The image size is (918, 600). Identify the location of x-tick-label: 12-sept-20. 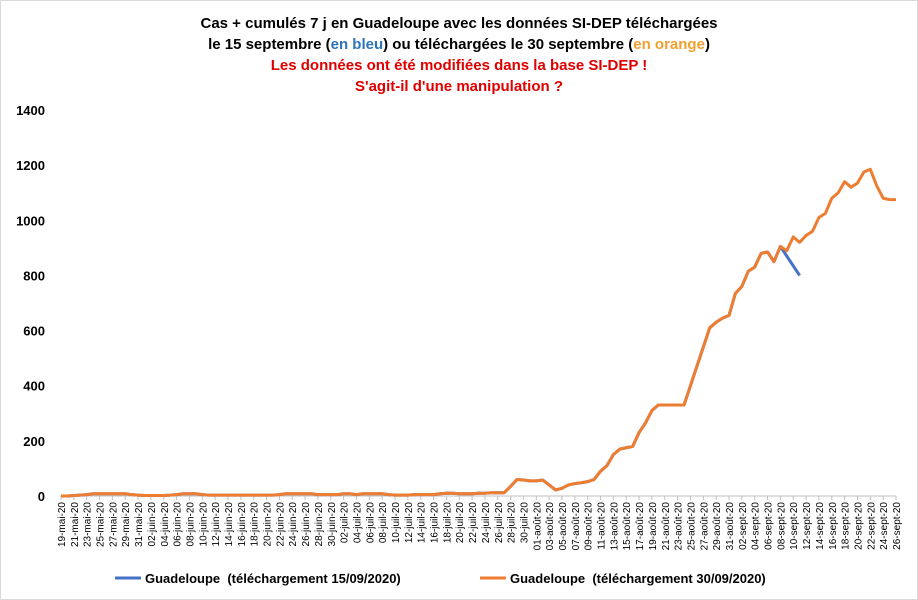
(807, 526).